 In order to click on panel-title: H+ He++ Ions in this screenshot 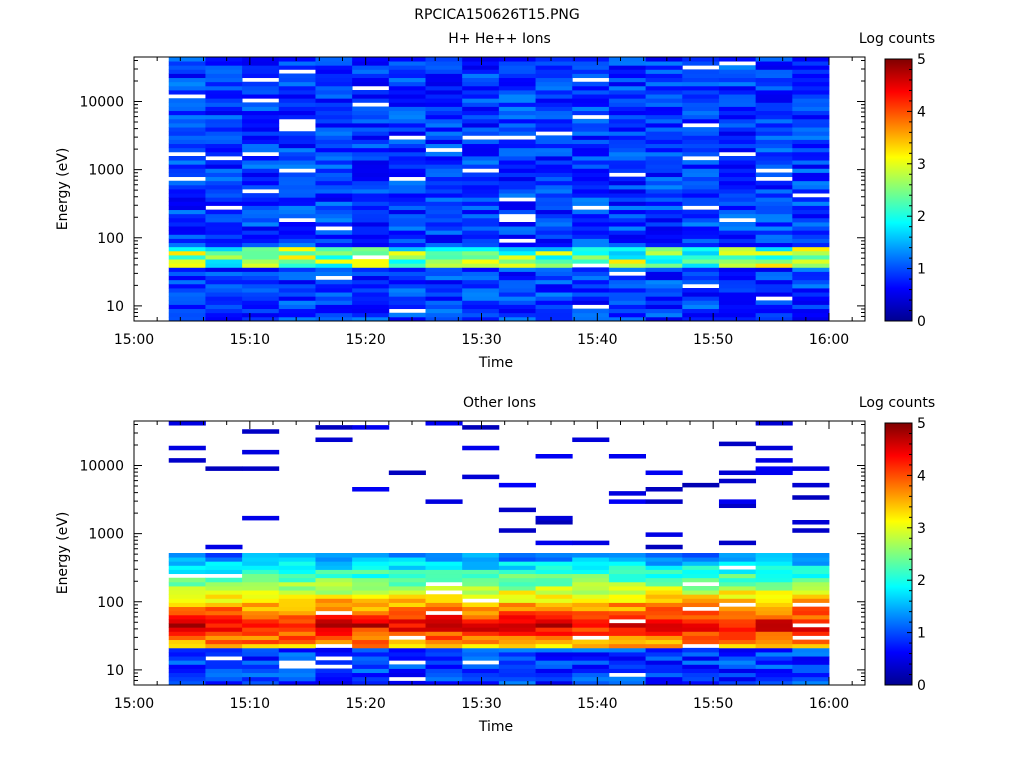, I will do `click(499, 39)`.